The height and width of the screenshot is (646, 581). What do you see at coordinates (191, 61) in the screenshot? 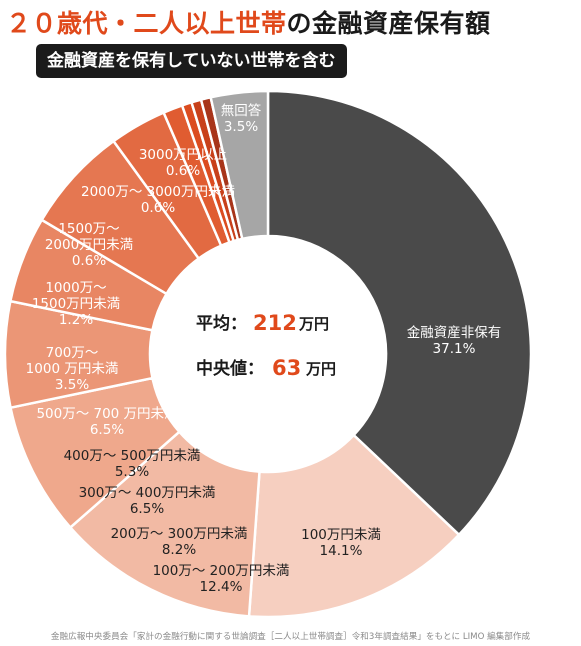
I see `subtitle-badge: 金融資産を保有していない世帯を含む` at bounding box center [191, 61].